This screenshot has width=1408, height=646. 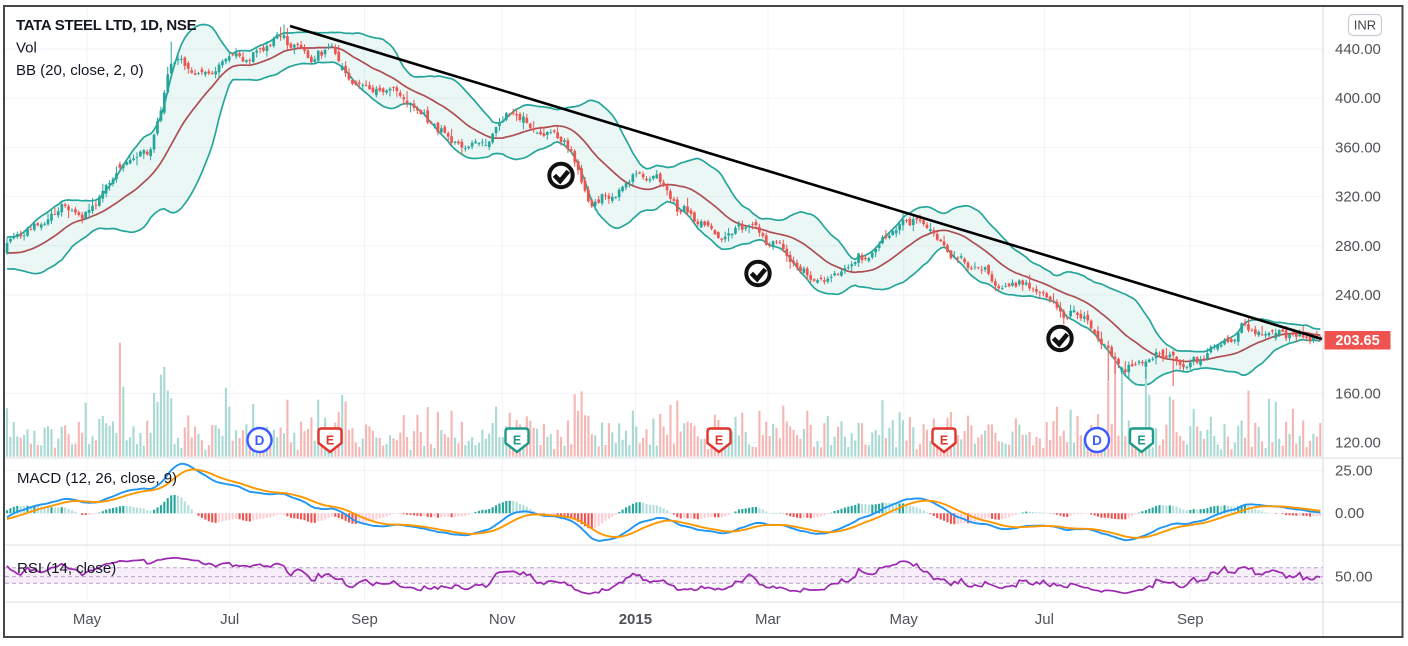 What do you see at coordinates (106, 25) in the screenshot?
I see `svg-text: TATA STEEL LTD, 1D, NSE` at bounding box center [106, 25].